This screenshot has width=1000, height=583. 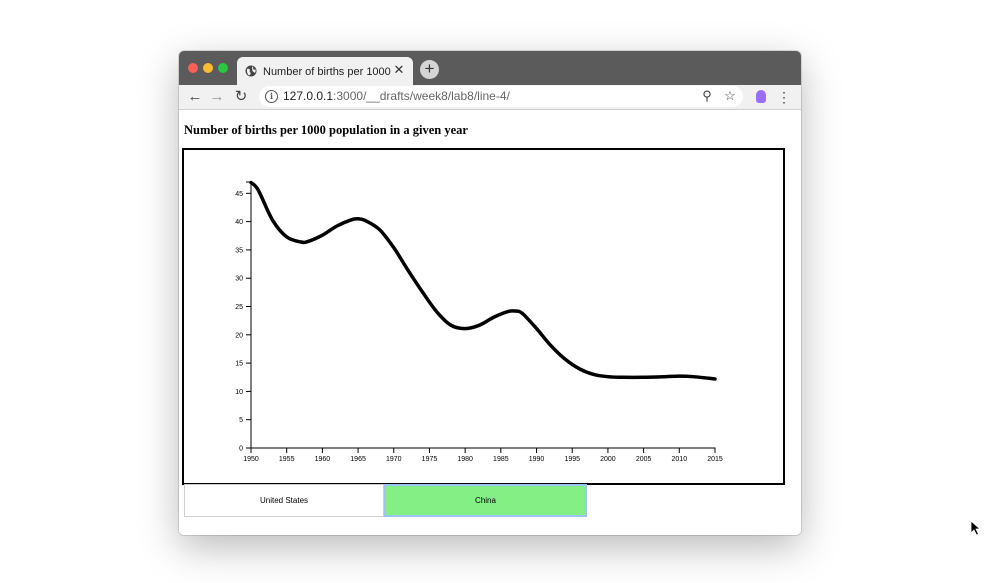 I want to click on x-tick-label: 1950, so click(x=251, y=459).